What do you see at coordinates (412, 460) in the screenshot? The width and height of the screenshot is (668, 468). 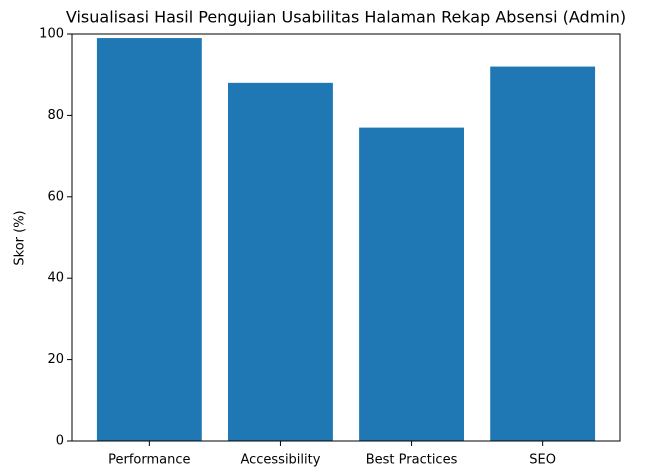 I see `x-tick-label: Best Practices` at bounding box center [412, 460].